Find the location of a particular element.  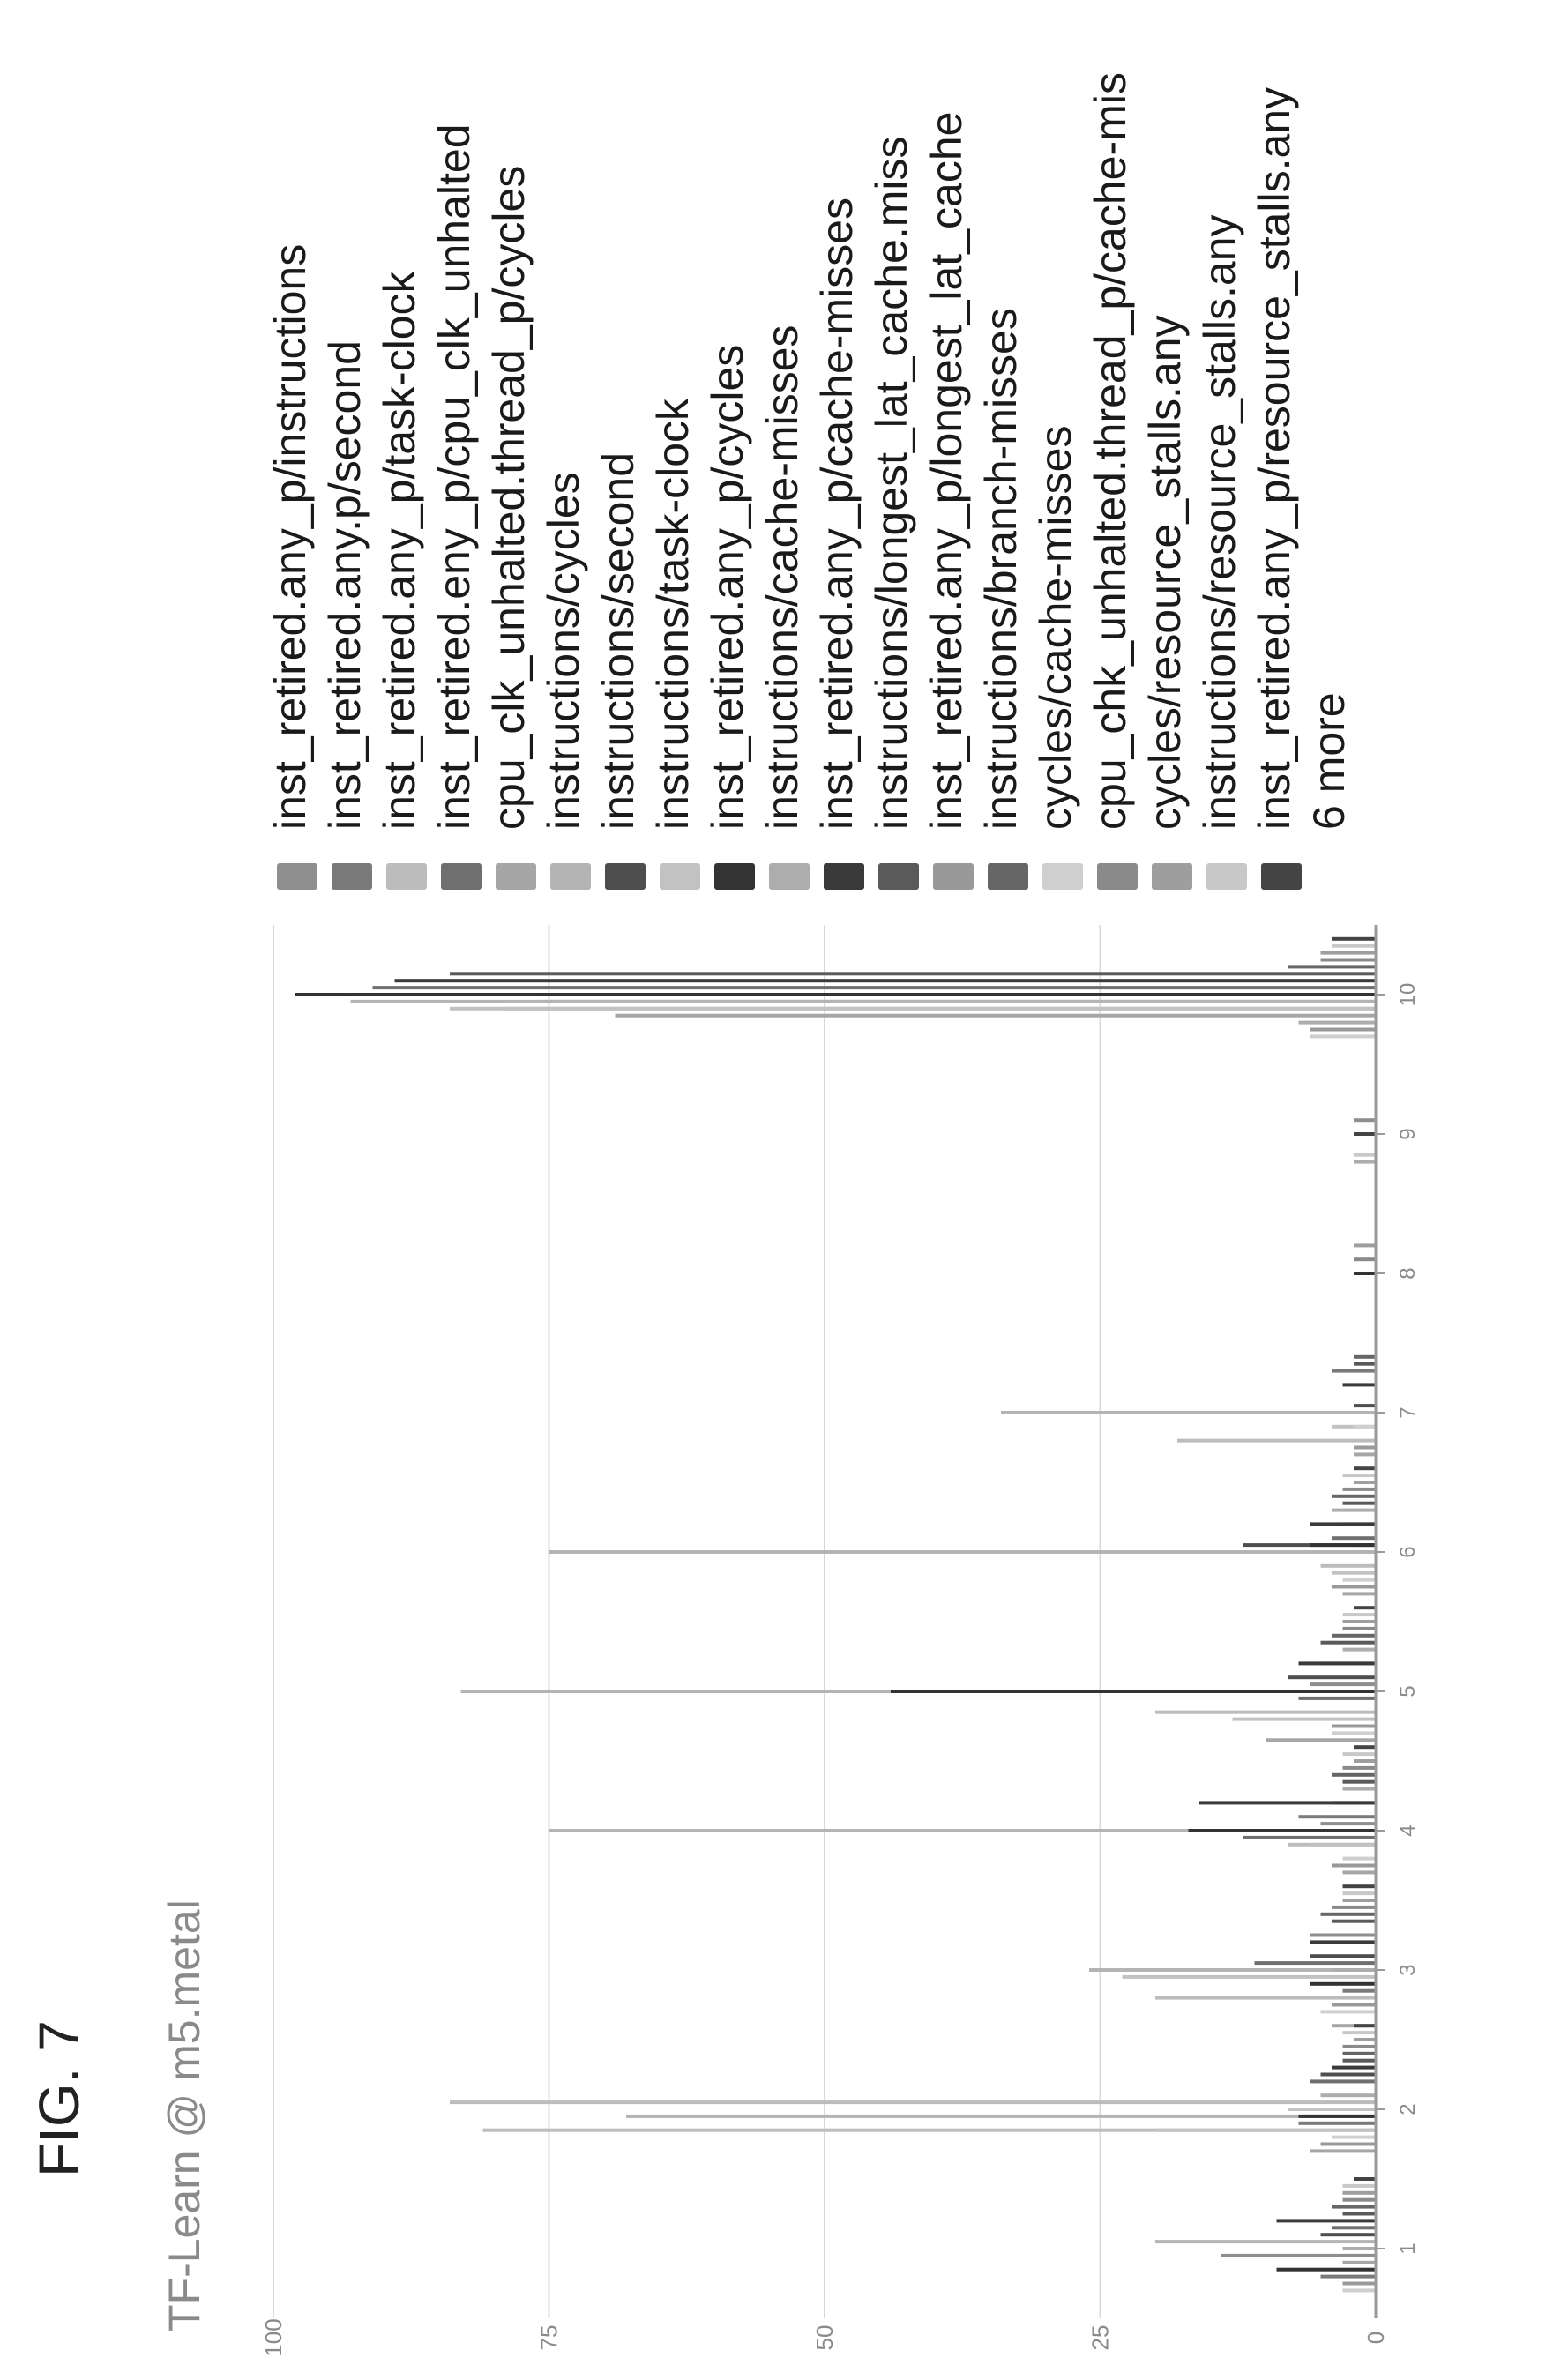

legend-label: cpu_chk_unhalted.thread_p/cache-mis is located at coordinates (1110, 451).